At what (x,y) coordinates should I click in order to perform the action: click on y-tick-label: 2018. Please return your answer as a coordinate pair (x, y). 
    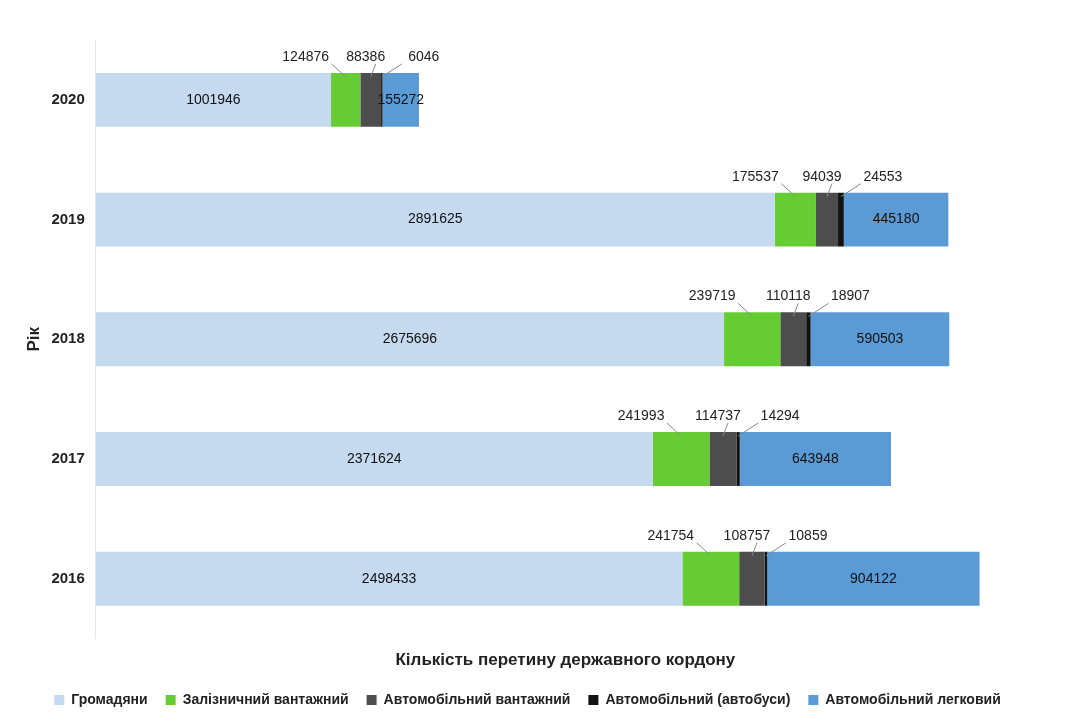
    Looking at the image, I should click on (68, 338).